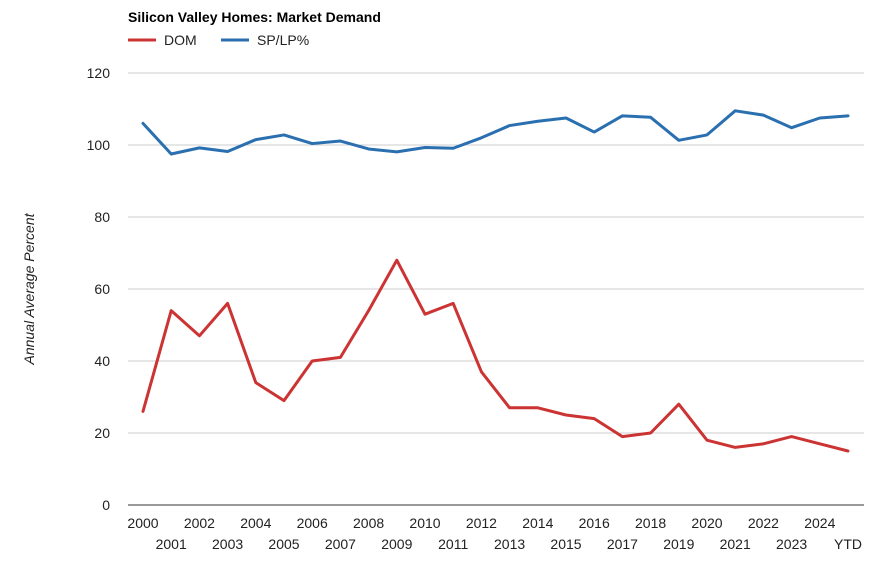 This screenshot has height=568, width=886. What do you see at coordinates (565, 544) in the screenshot?
I see `x-tick-label: 2015` at bounding box center [565, 544].